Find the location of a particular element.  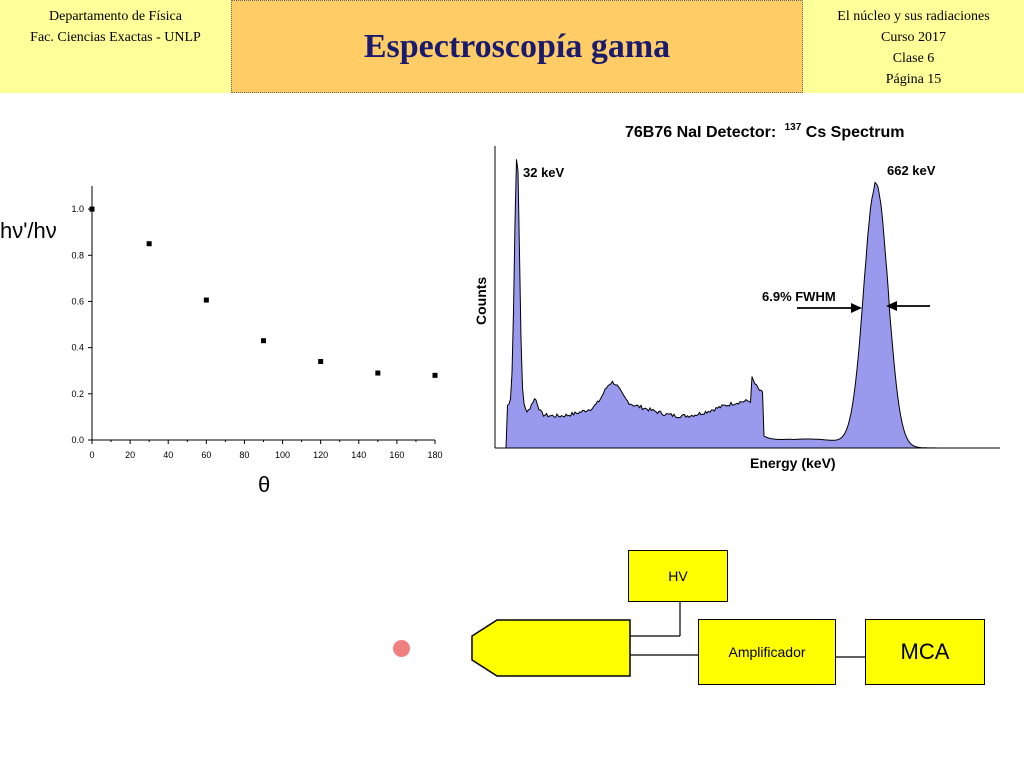

x-tick-label: 120 is located at coordinates (320, 455).